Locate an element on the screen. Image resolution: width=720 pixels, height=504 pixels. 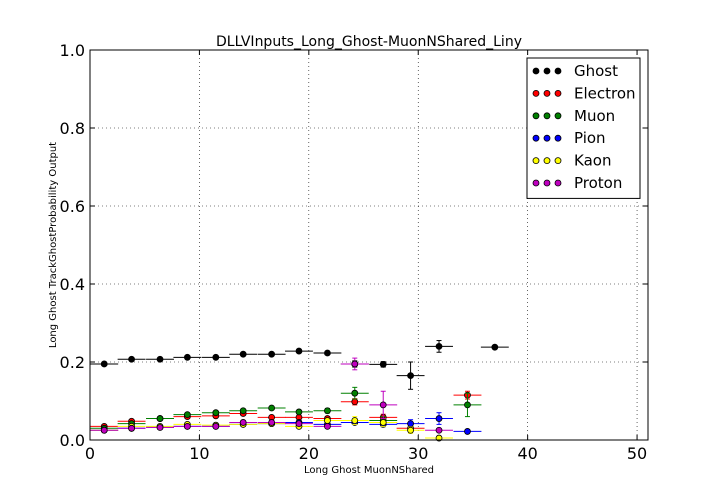
x-tick-label: 10 is located at coordinates (199, 453).